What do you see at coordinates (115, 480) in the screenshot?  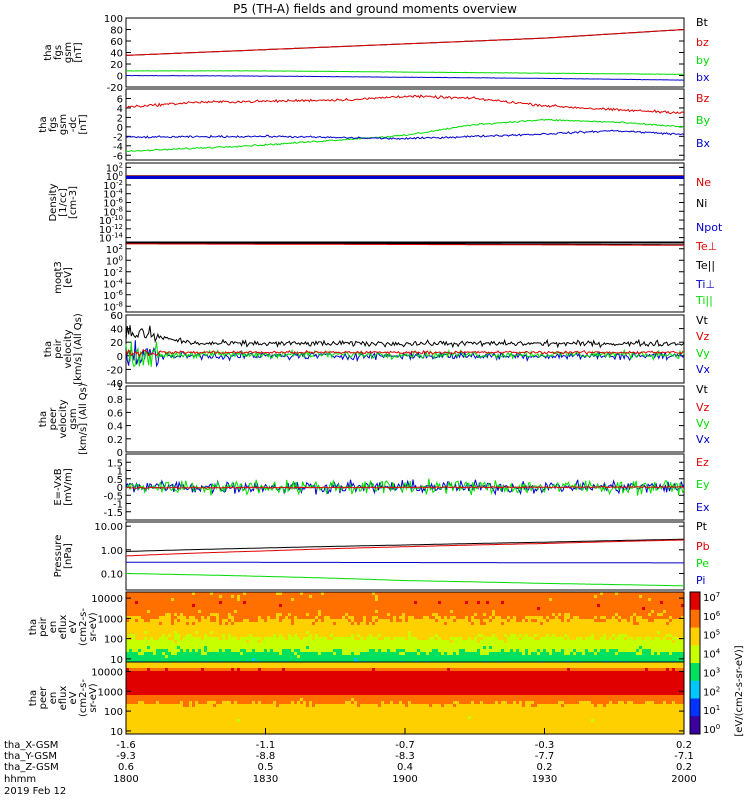 I see `y-tick-label: 0.5` at bounding box center [115, 480].